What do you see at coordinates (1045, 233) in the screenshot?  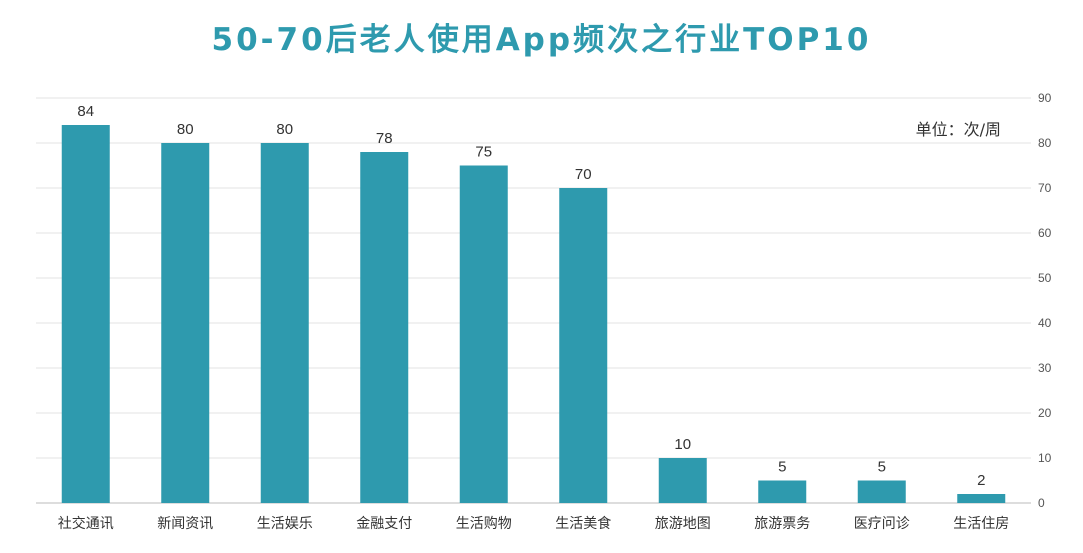 I see `y-tick-label: 60` at bounding box center [1045, 233].